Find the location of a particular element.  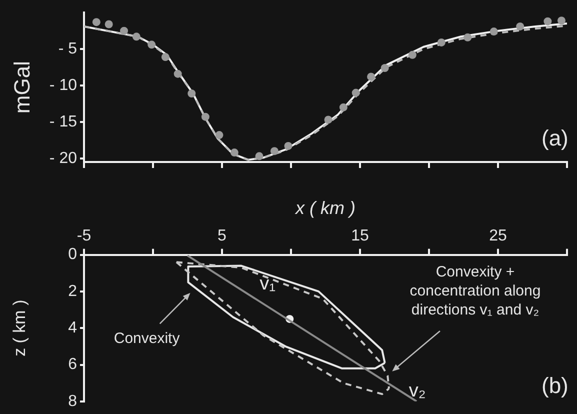

y-tick-label: - 5 is located at coordinates (68, 49).